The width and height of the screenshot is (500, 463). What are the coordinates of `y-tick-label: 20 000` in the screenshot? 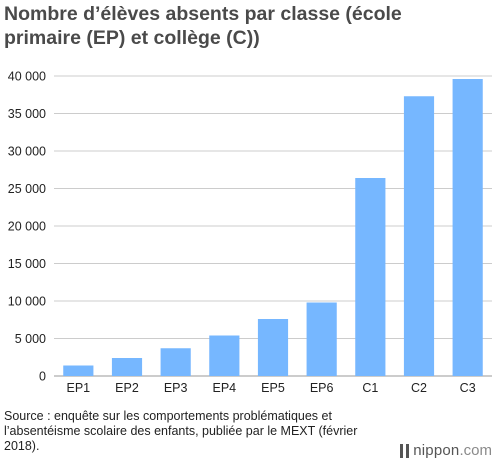 It's located at (27, 227).